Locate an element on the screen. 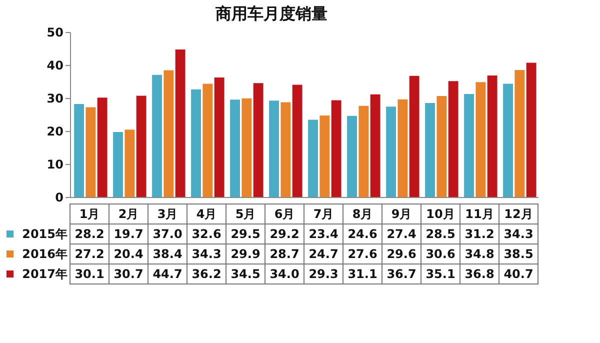  data-label: 19.7 is located at coordinates (129, 234).